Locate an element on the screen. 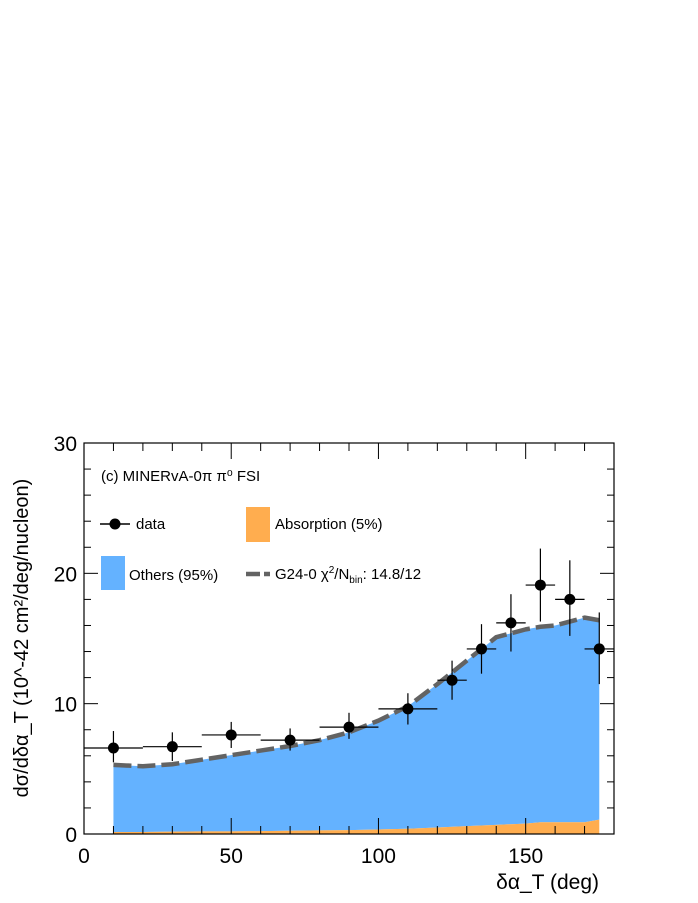  x-tick-label: 0 is located at coordinates (84, 856).